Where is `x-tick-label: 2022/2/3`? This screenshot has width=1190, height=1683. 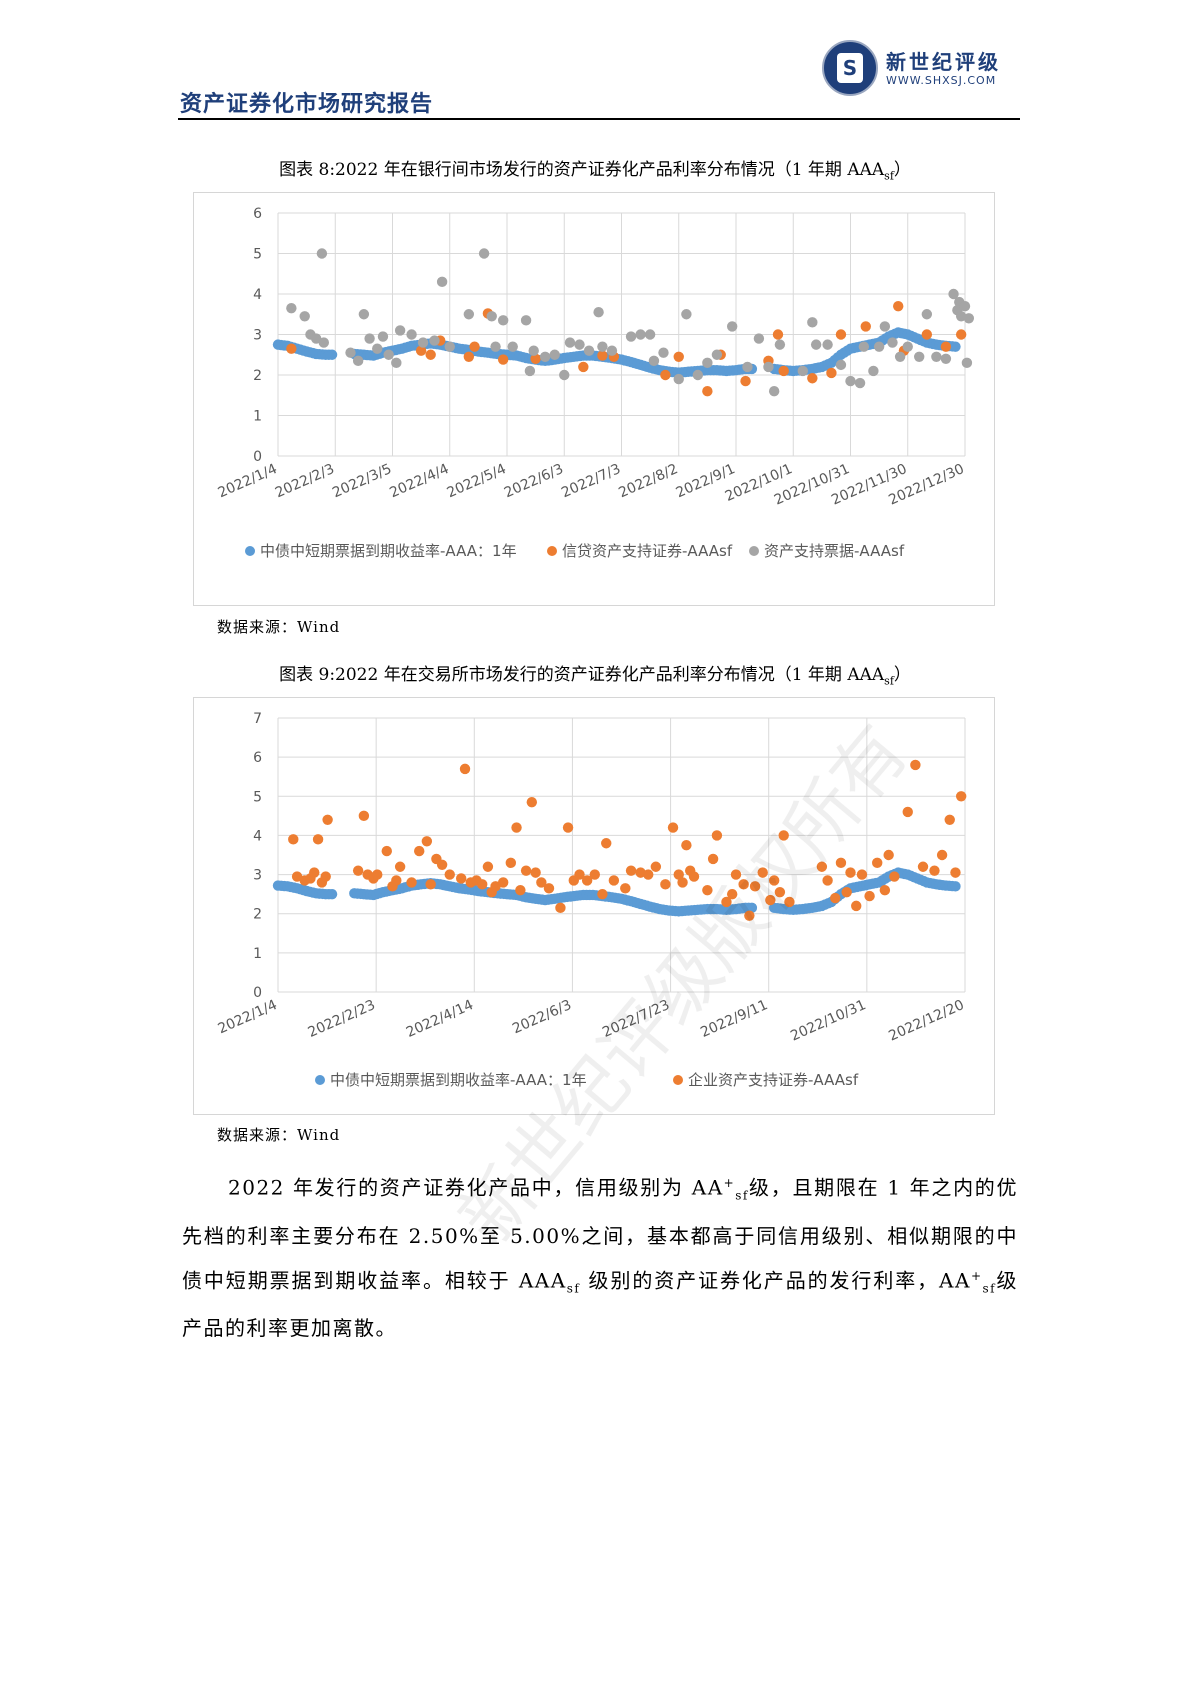
x-tick-label: 2022/2/3 is located at coordinates (305, 481).